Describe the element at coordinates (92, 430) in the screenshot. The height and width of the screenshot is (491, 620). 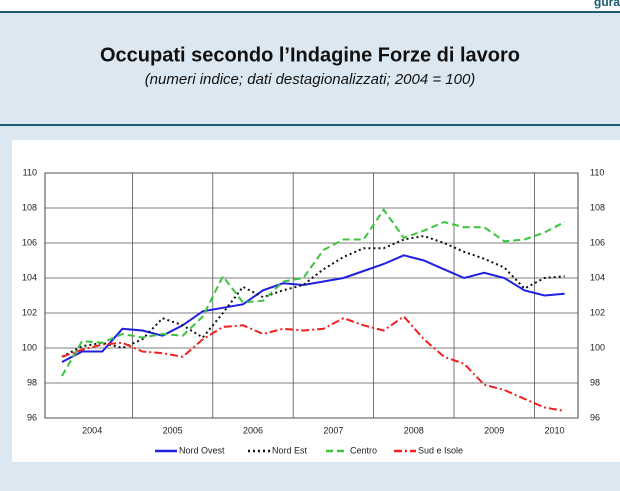
I see `x-tick-label: 2004` at that location.